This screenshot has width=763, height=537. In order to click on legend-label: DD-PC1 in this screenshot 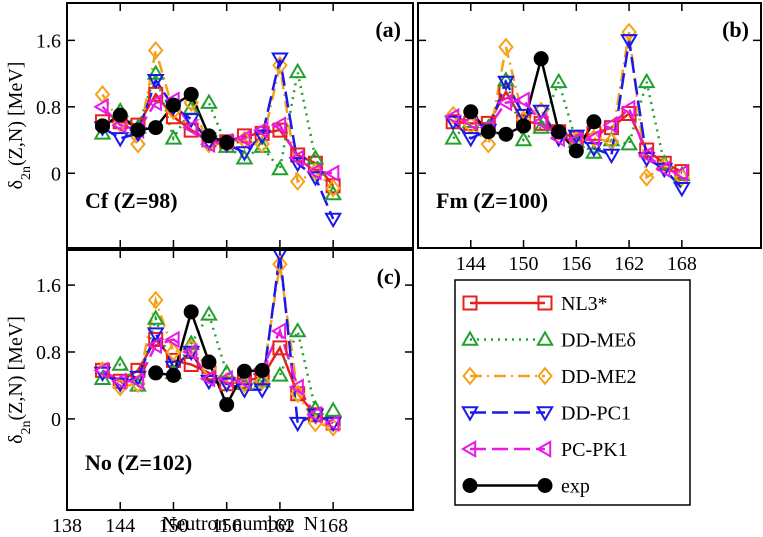, I will do `click(596, 414)`.